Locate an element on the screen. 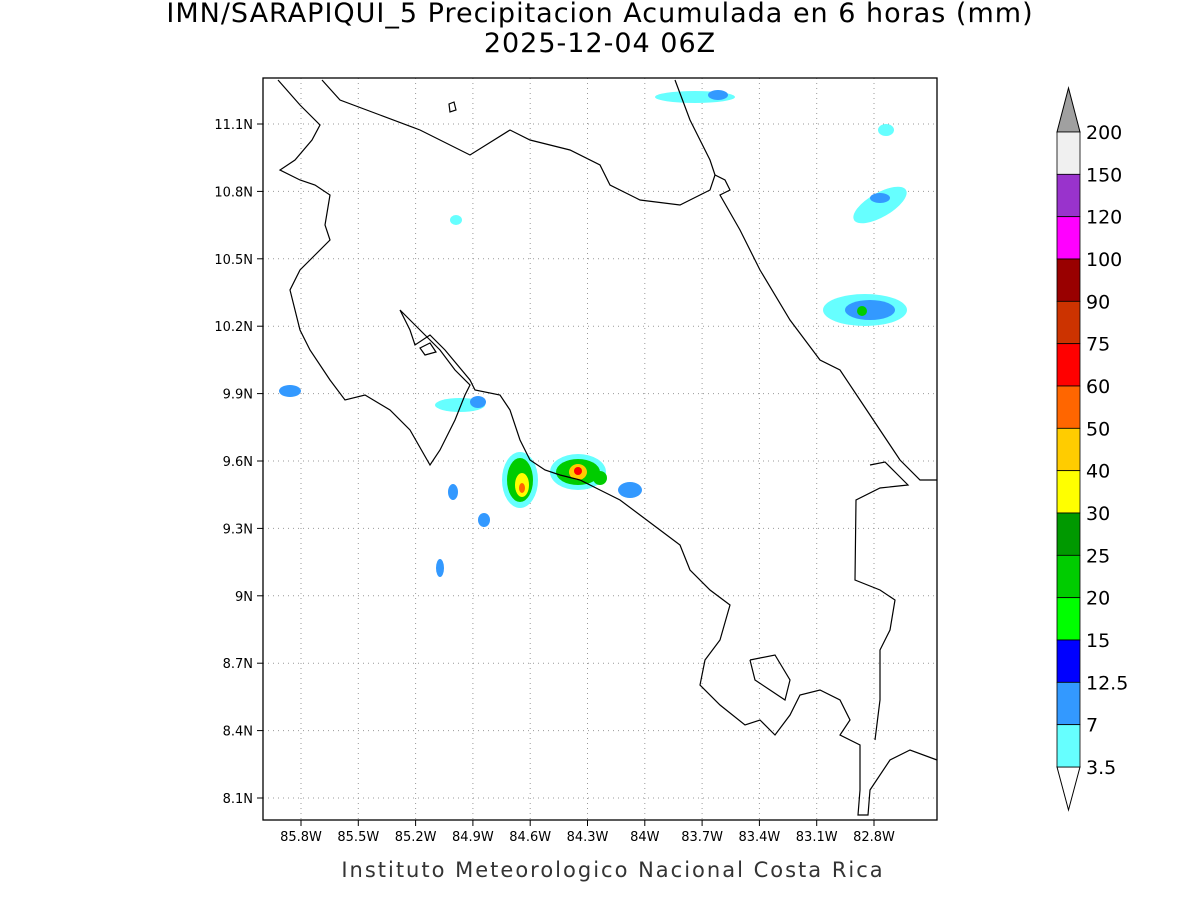 The image size is (1200, 900). colorbar-label: 150 is located at coordinates (1104, 175).